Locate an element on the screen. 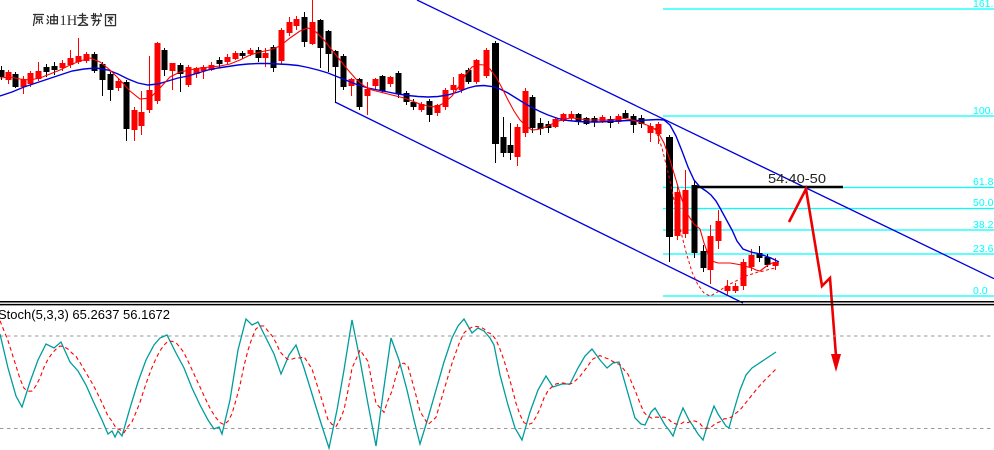 The image size is (994, 450). svg-text: 50.0 is located at coordinates (983, 203).